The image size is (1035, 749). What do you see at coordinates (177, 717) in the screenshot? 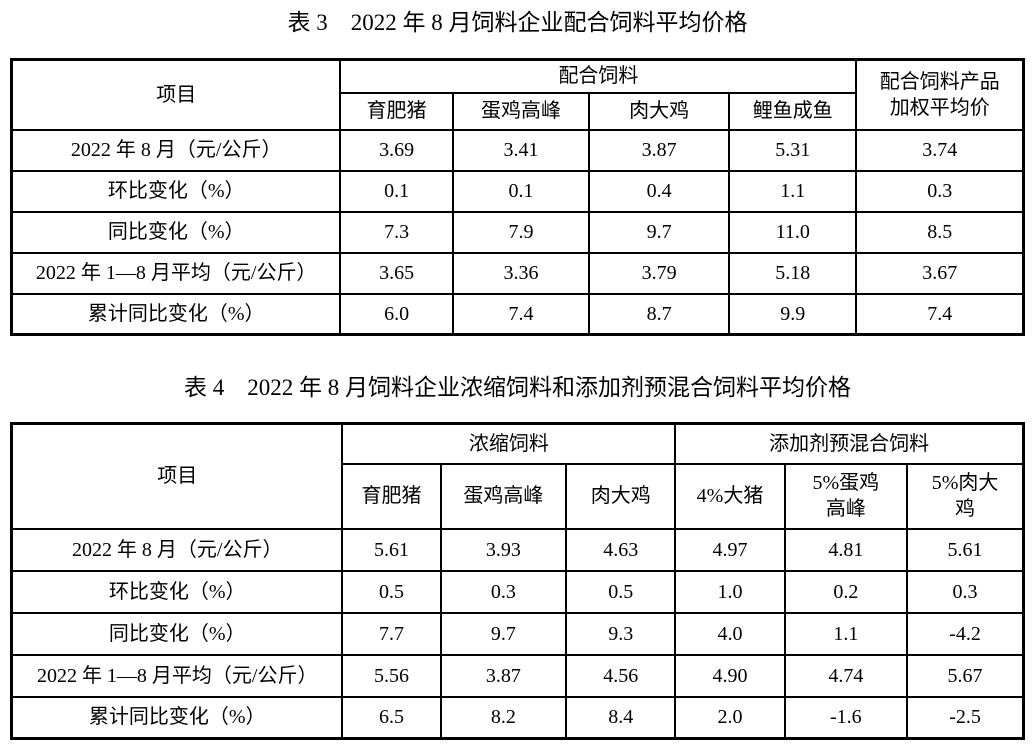
I see `t4-row4-label: 累计同比变化（%）` at bounding box center [177, 717].